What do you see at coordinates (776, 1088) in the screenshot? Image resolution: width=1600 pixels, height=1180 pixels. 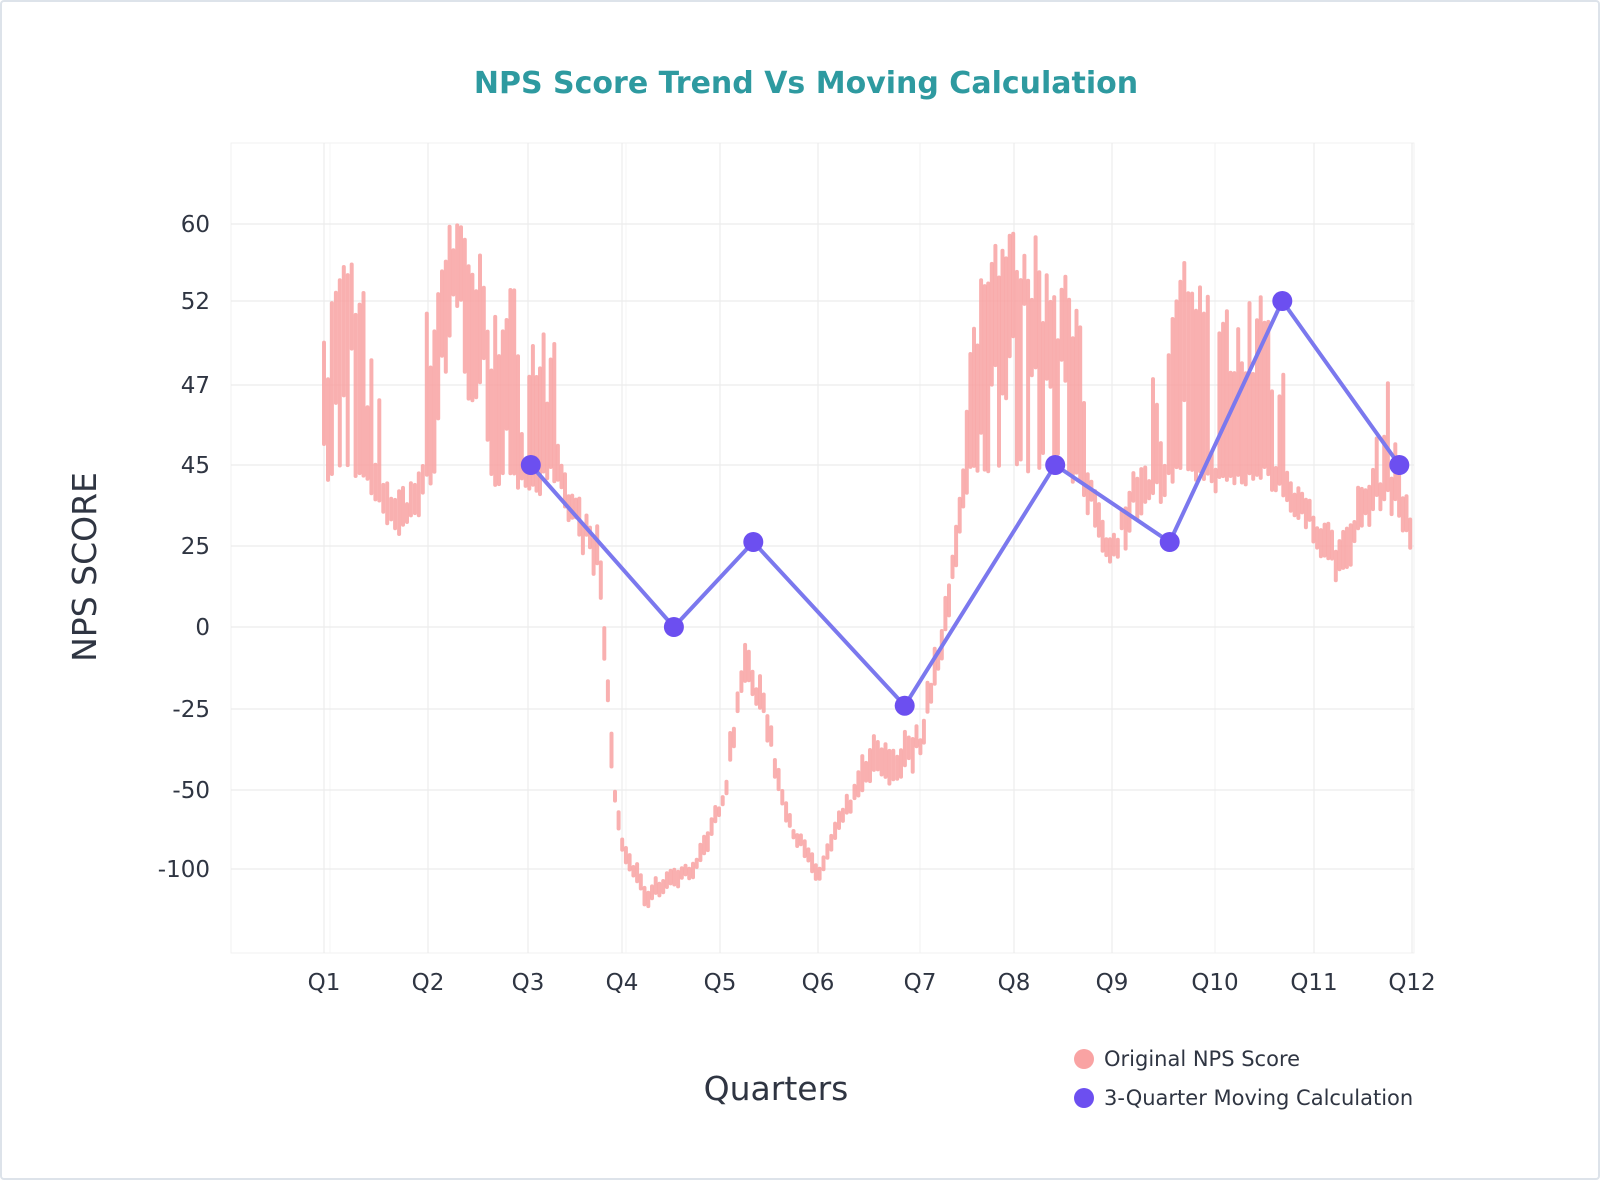 I see `x-axis-title: Quarters` at bounding box center [776, 1088].